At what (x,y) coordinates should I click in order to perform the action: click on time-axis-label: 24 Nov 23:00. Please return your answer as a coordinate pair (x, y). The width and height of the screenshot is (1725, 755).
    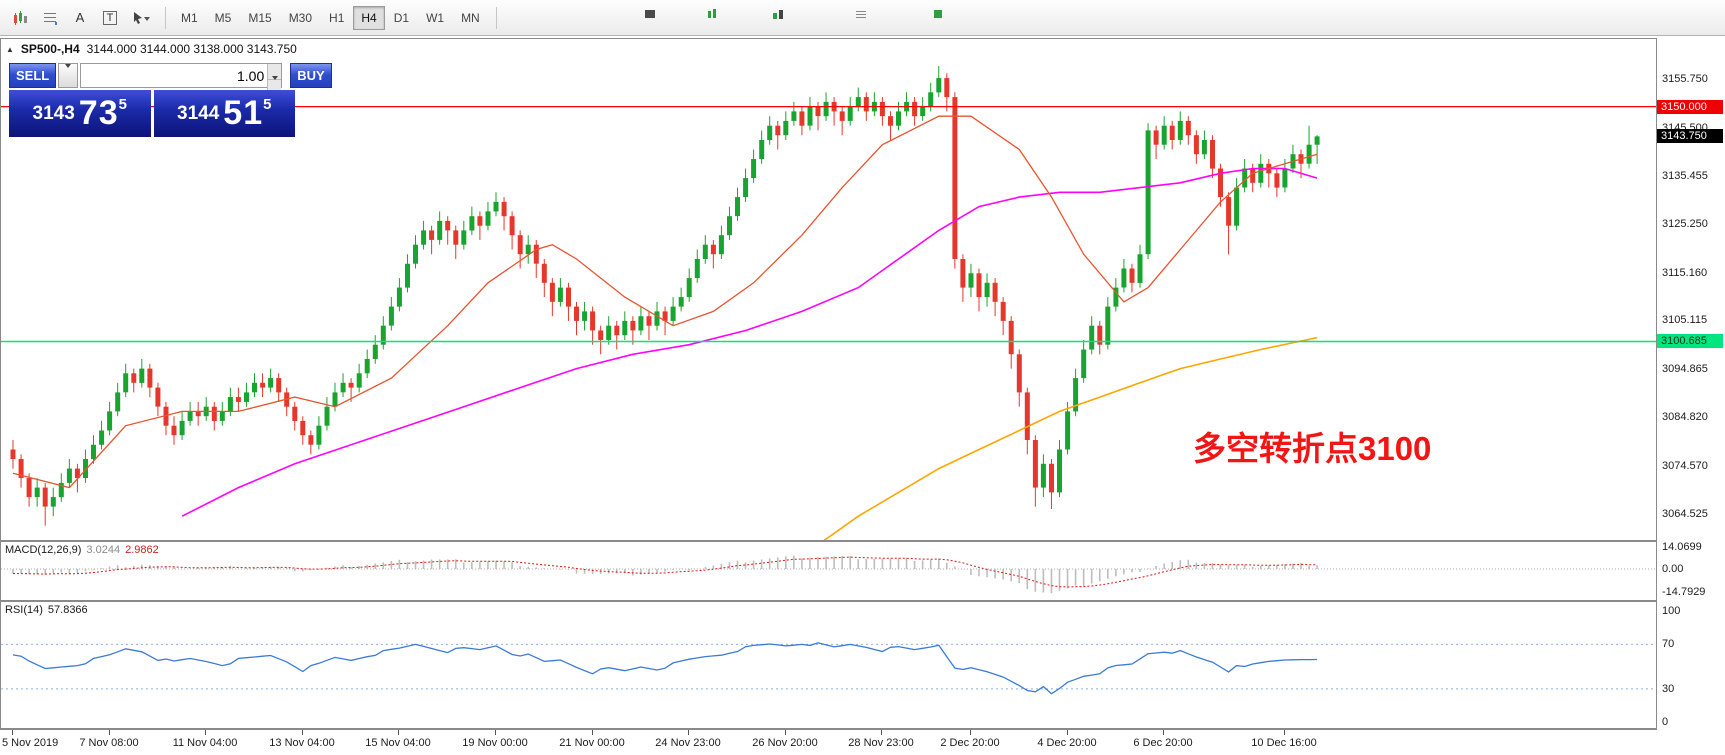
    Looking at the image, I should click on (688, 743).